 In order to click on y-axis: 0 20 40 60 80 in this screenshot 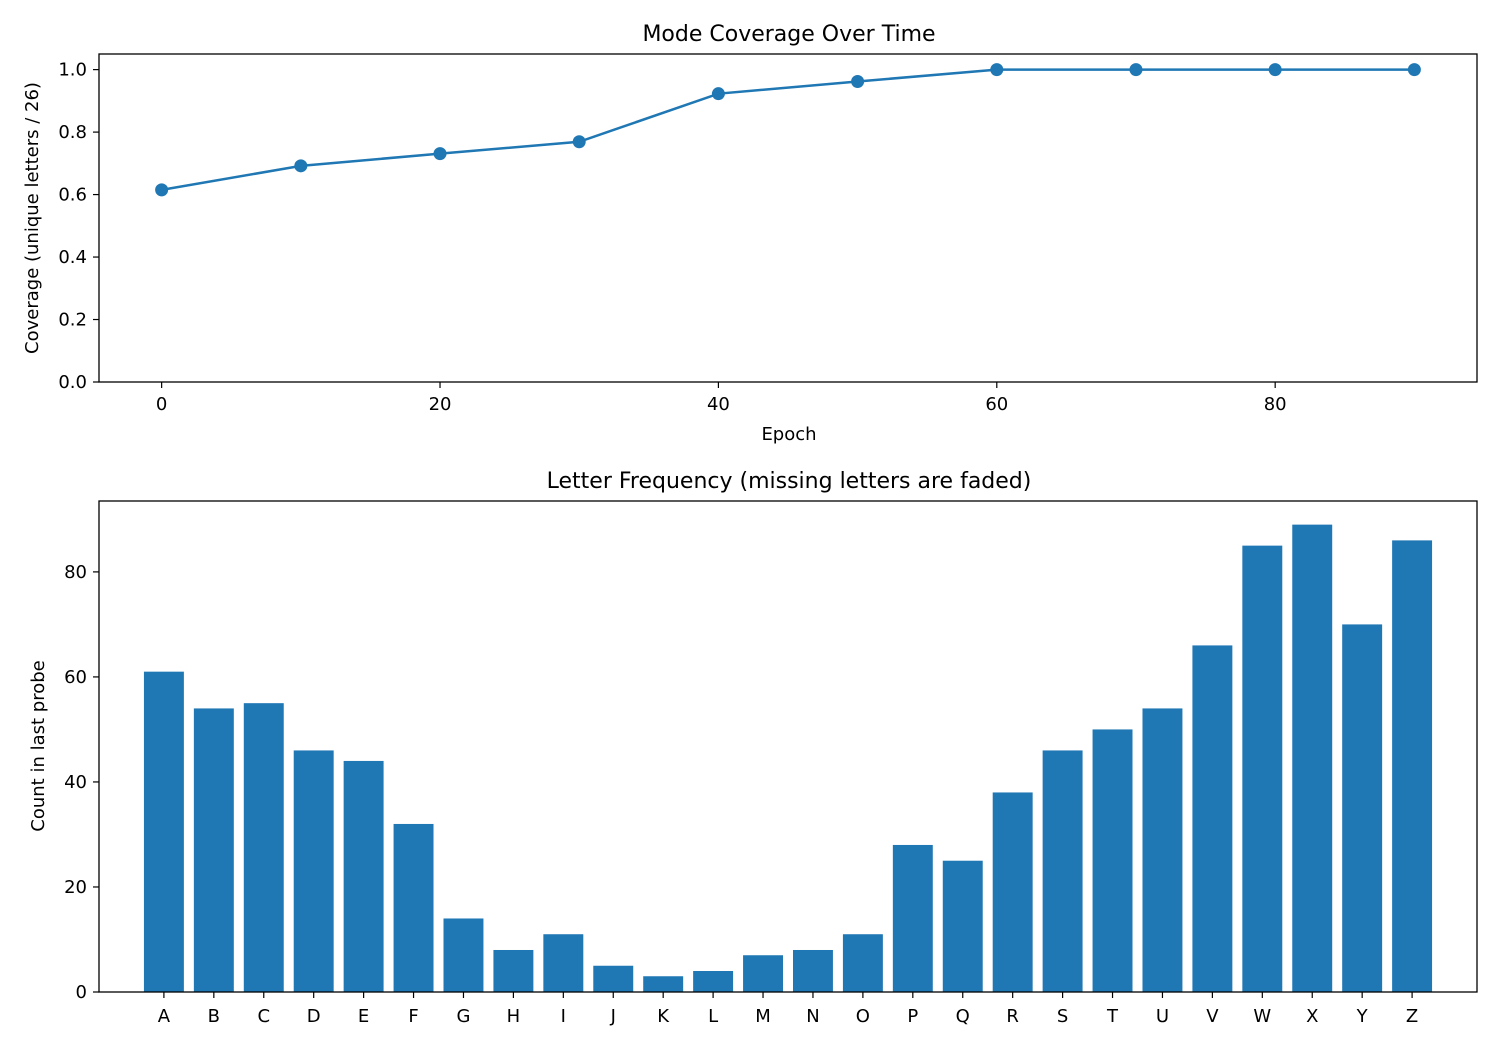, I will do `click(81, 782)`.